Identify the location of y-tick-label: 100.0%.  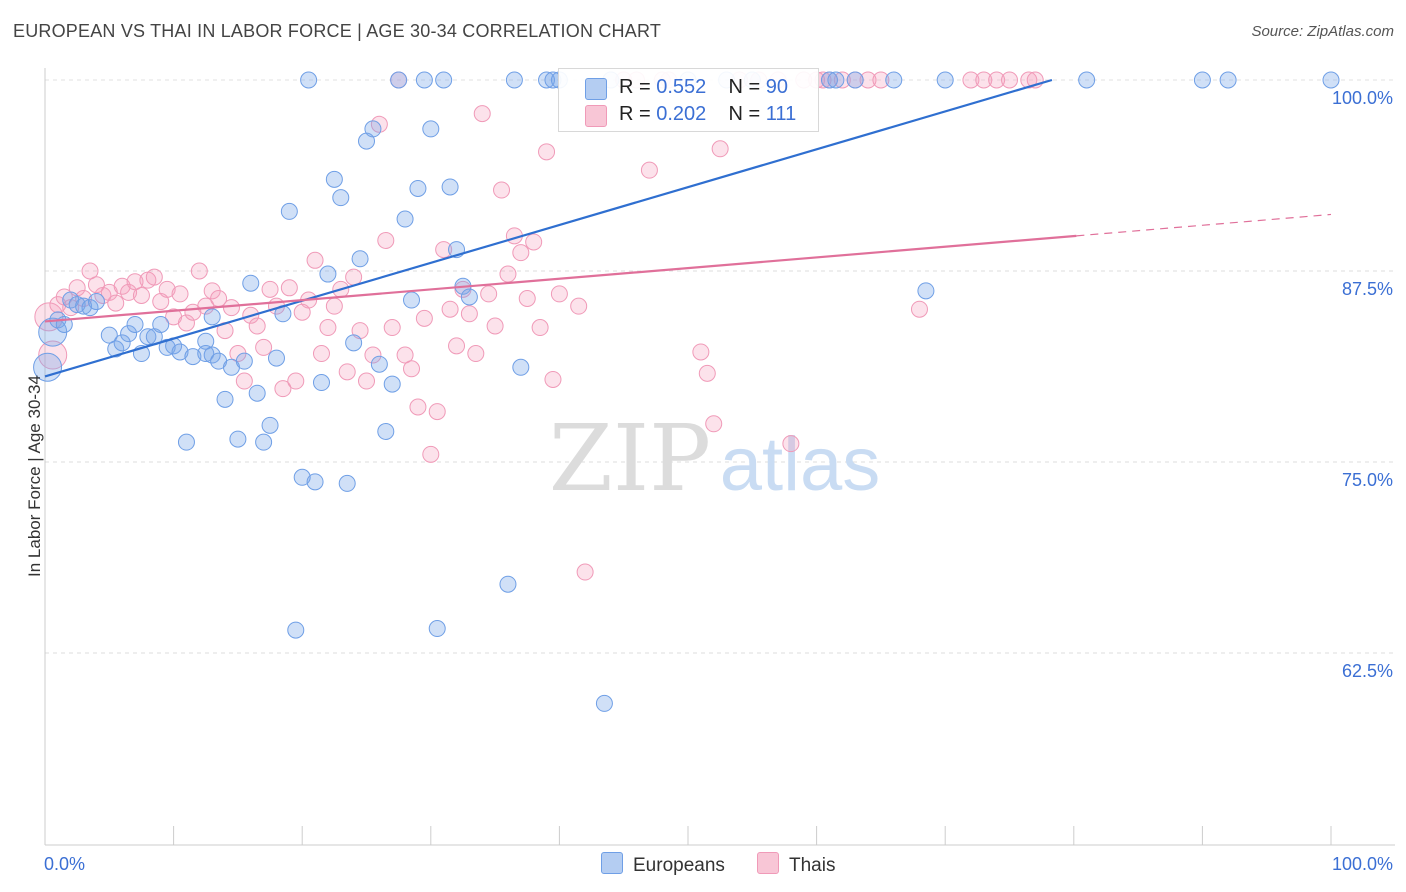
(1362, 98).